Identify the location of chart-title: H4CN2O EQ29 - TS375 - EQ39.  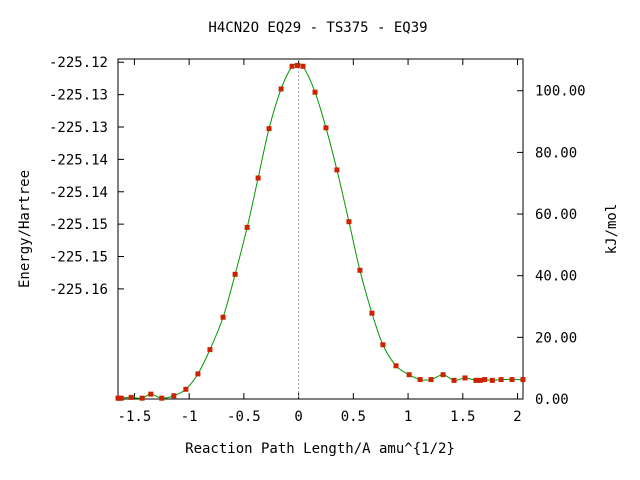
(317, 28).